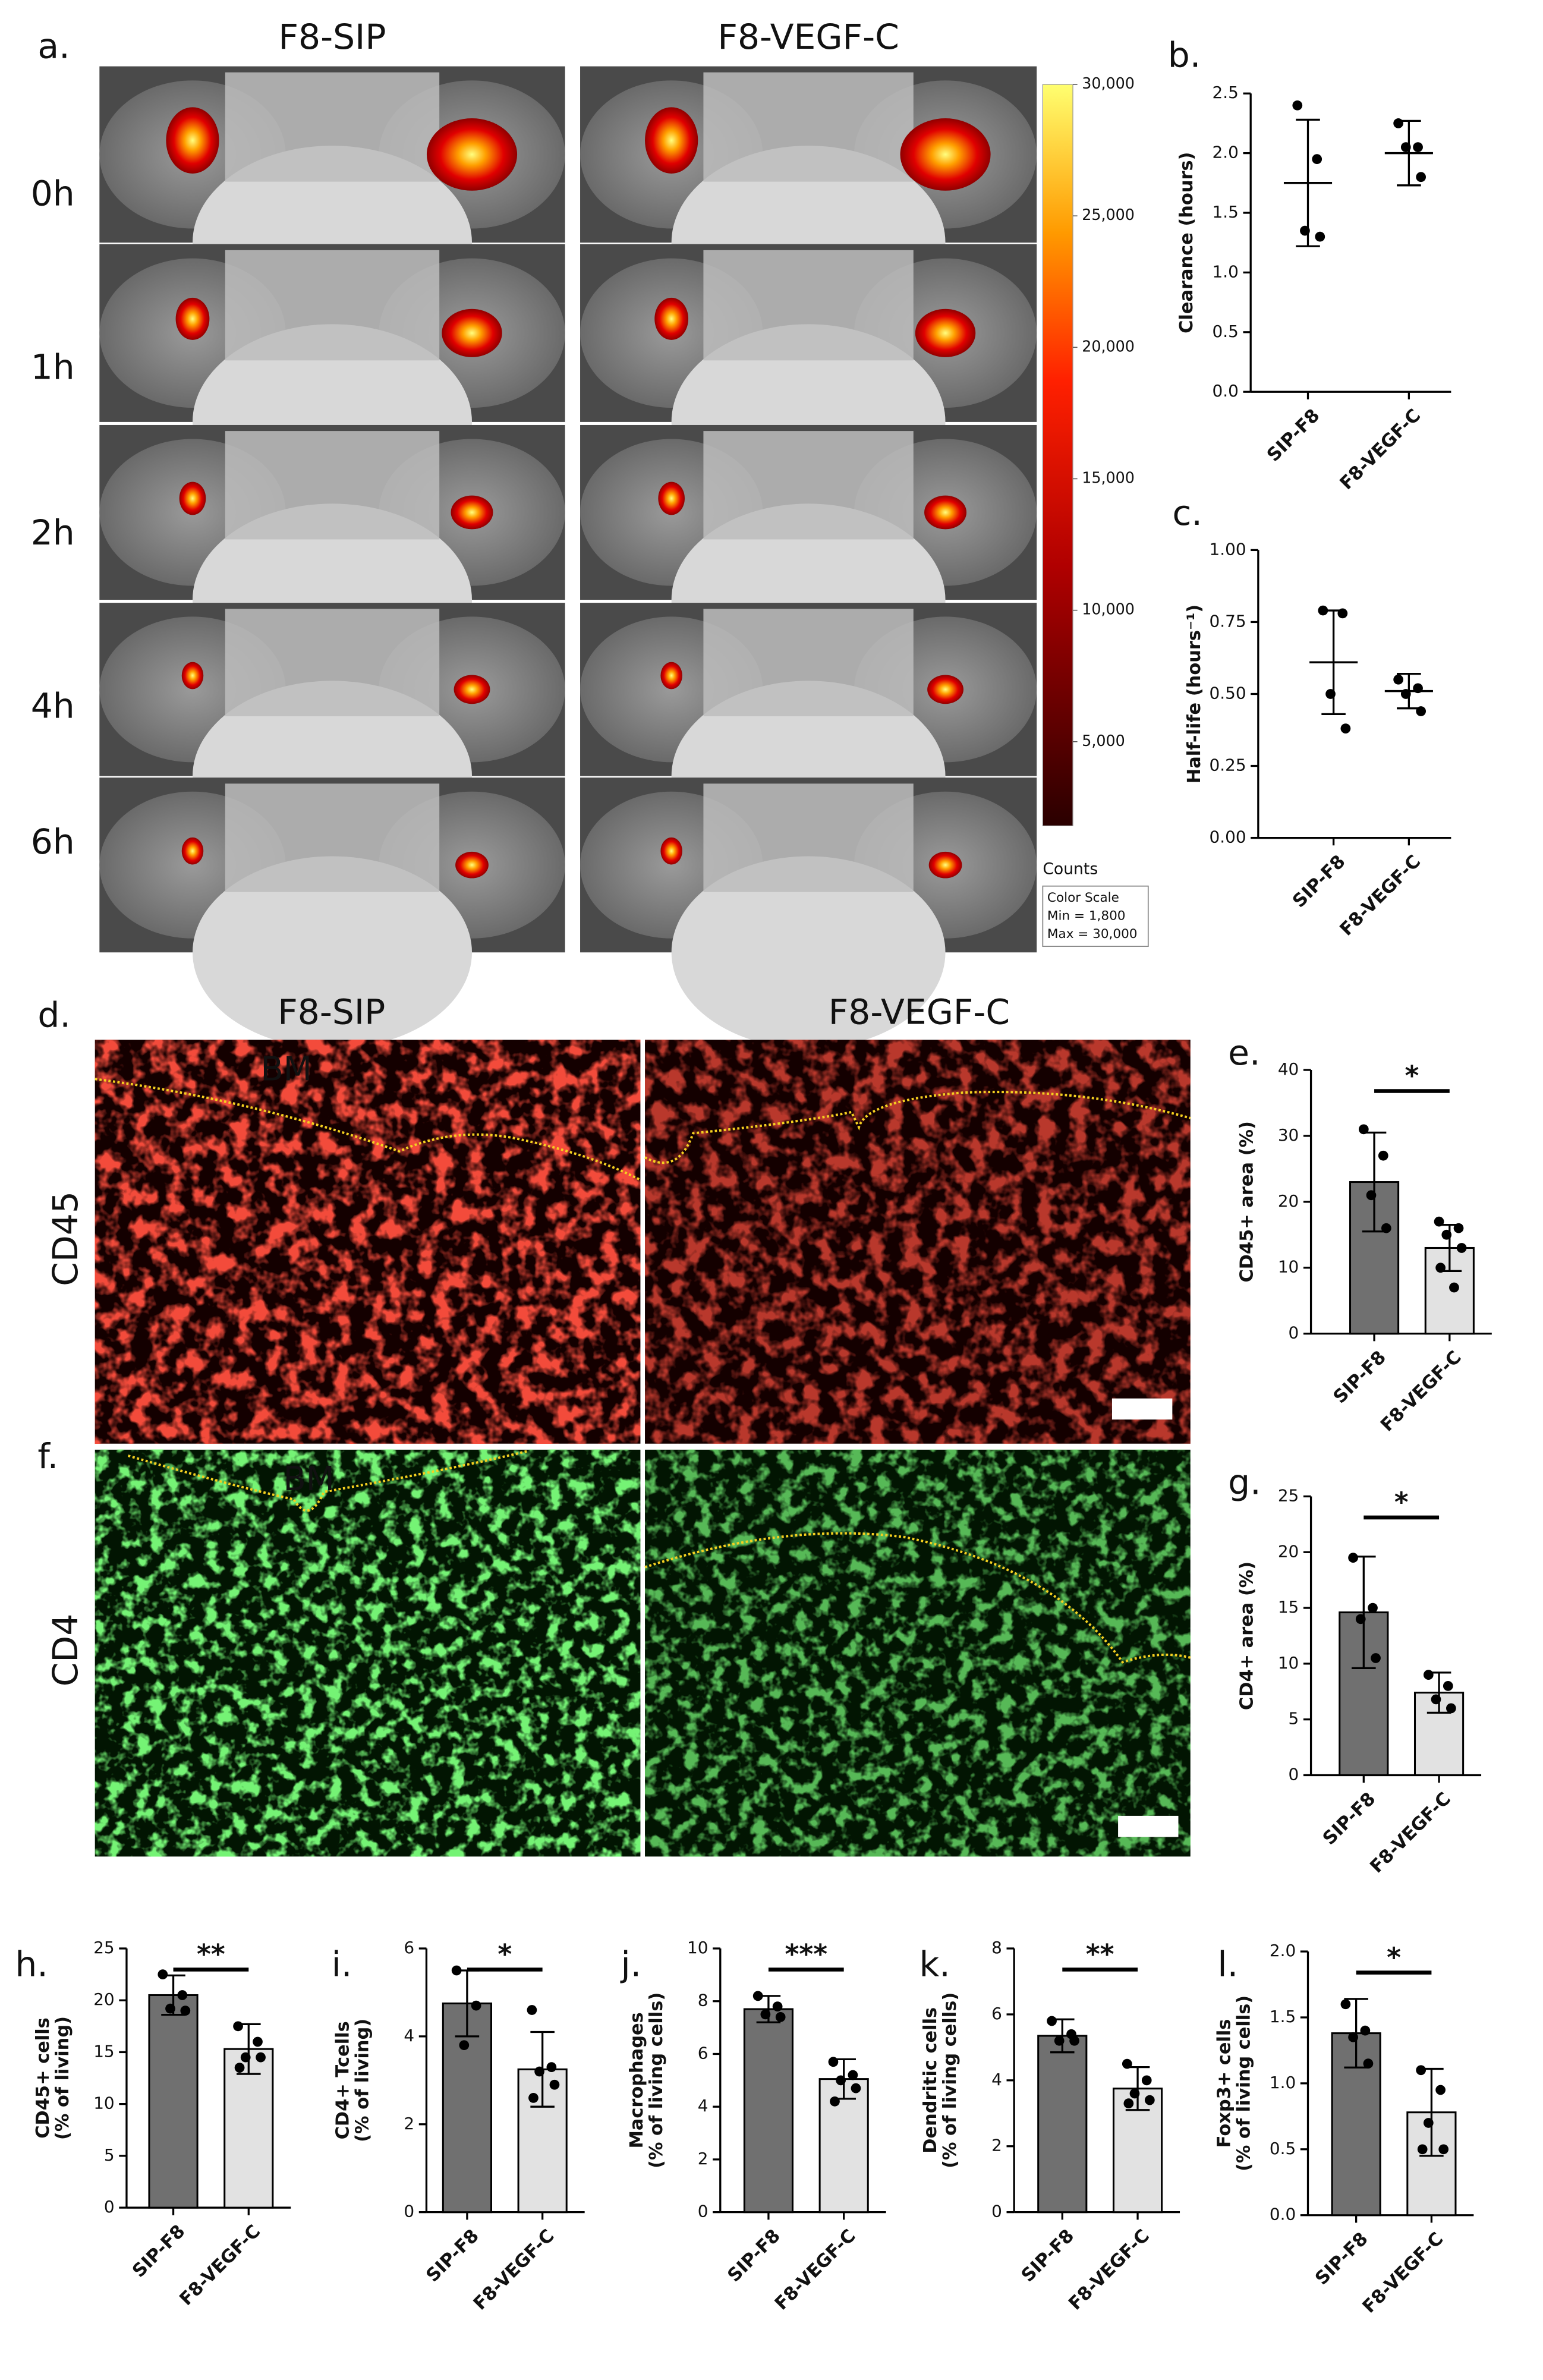 This screenshot has height=2380, width=1543. Describe the element at coordinates (1226, 212) in the screenshot. I see `y-tick-label: 1.5` at that location.